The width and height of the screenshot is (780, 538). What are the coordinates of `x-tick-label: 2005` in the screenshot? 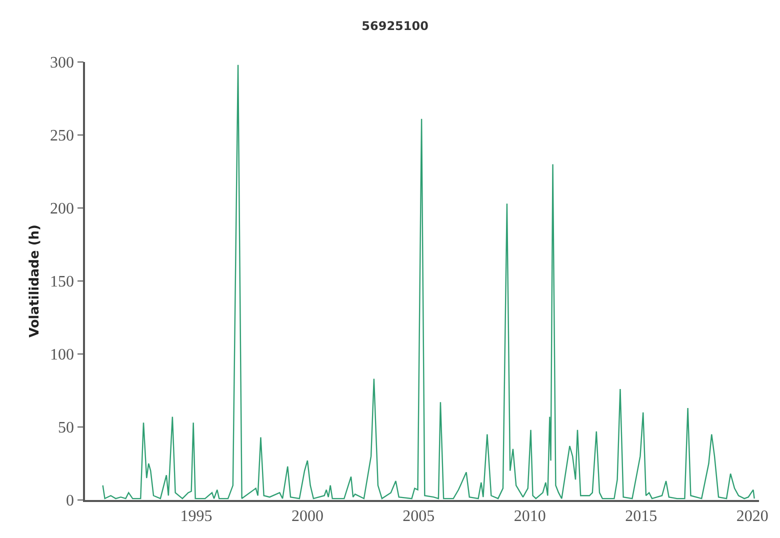 It's located at (418, 516).